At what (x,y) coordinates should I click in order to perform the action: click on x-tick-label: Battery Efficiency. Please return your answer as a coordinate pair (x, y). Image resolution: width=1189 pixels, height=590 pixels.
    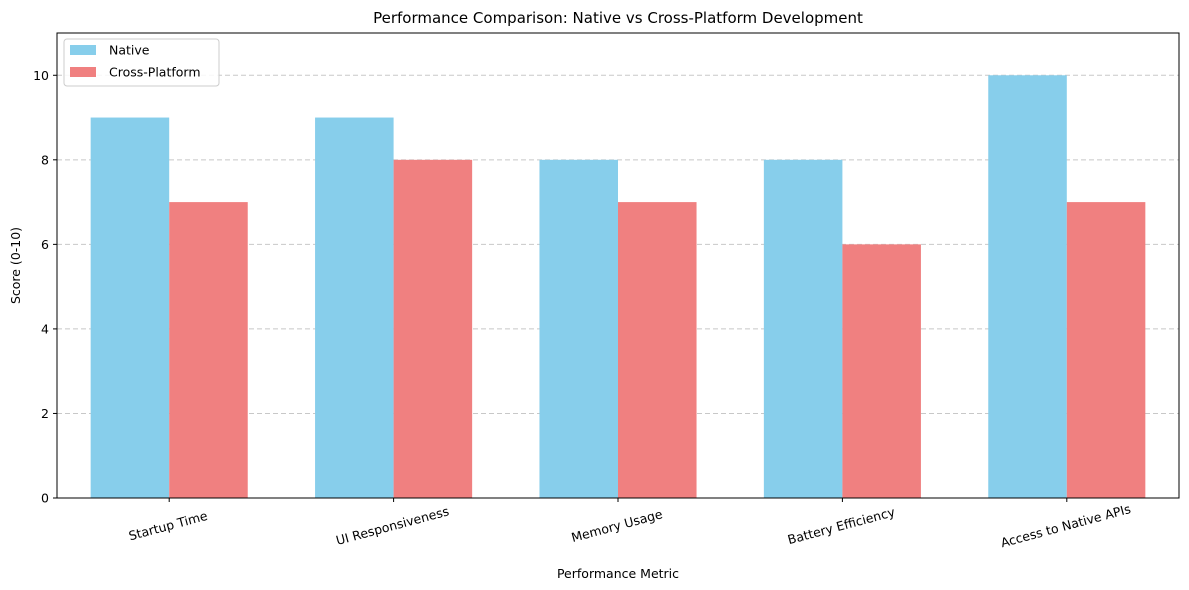
    Looking at the image, I should click on (841, 525).